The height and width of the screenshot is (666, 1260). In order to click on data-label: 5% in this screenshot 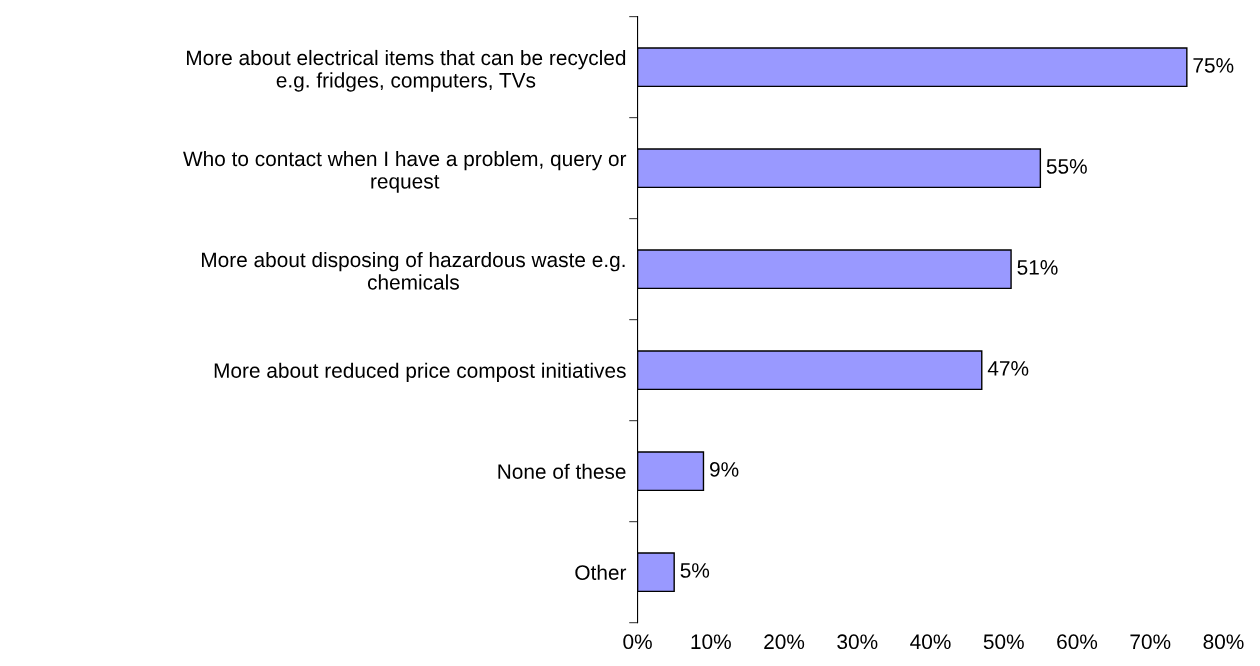, I will do `click(695, 570)`.